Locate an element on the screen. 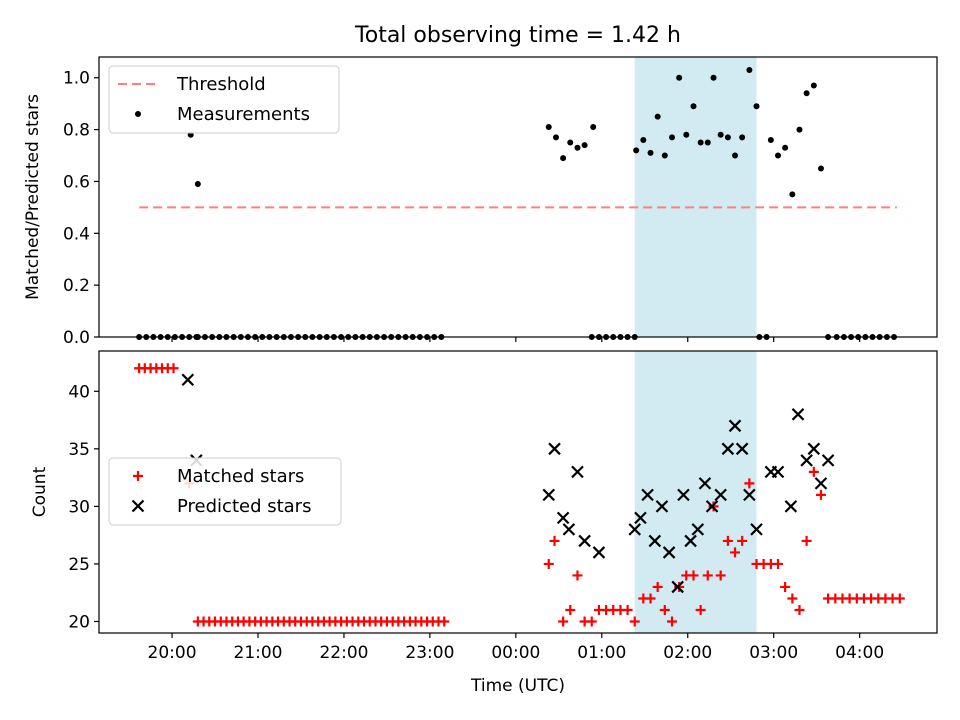 The height and width of the screenshot is (720, 960). y-tick-label: 35 is located at coordinates (79, 450).